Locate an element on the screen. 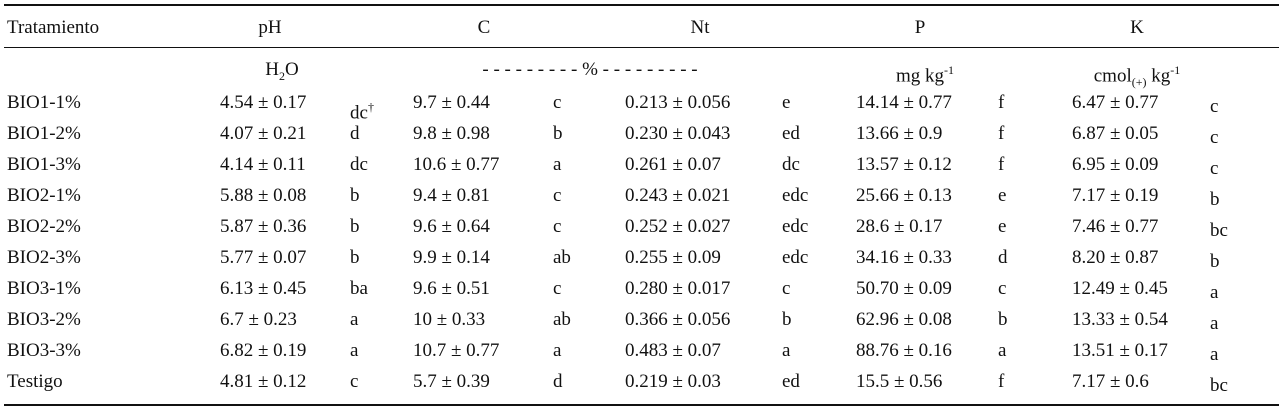  cell-value: 9.6 ± 0.64 is located at coordinates (451, 226).